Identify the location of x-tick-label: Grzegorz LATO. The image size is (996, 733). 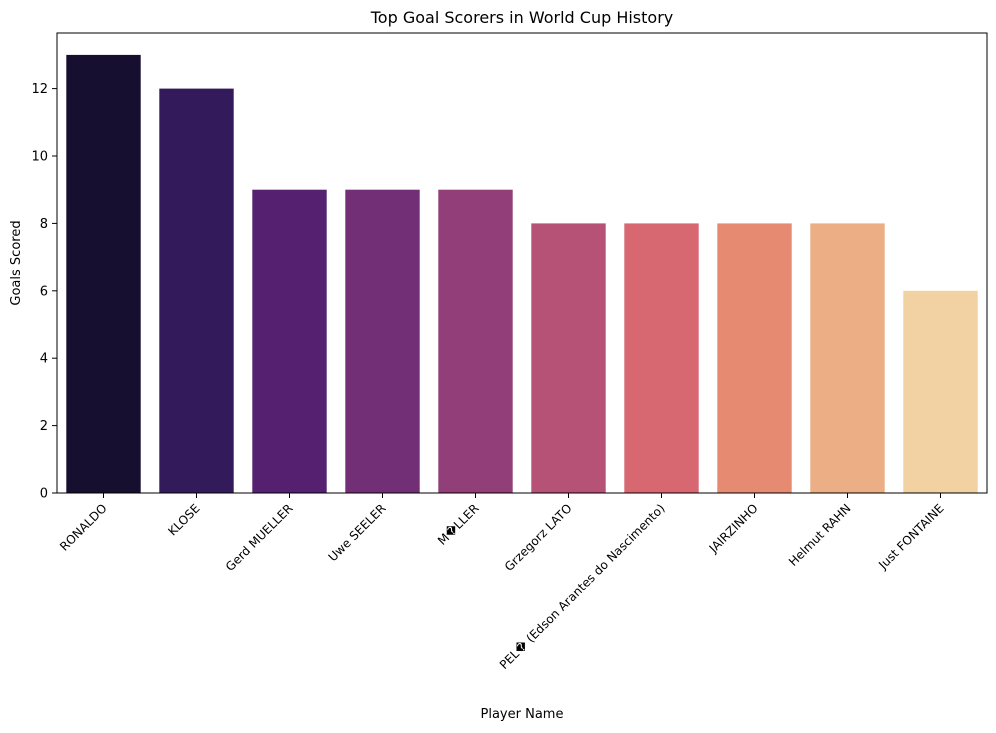
(538, 537).